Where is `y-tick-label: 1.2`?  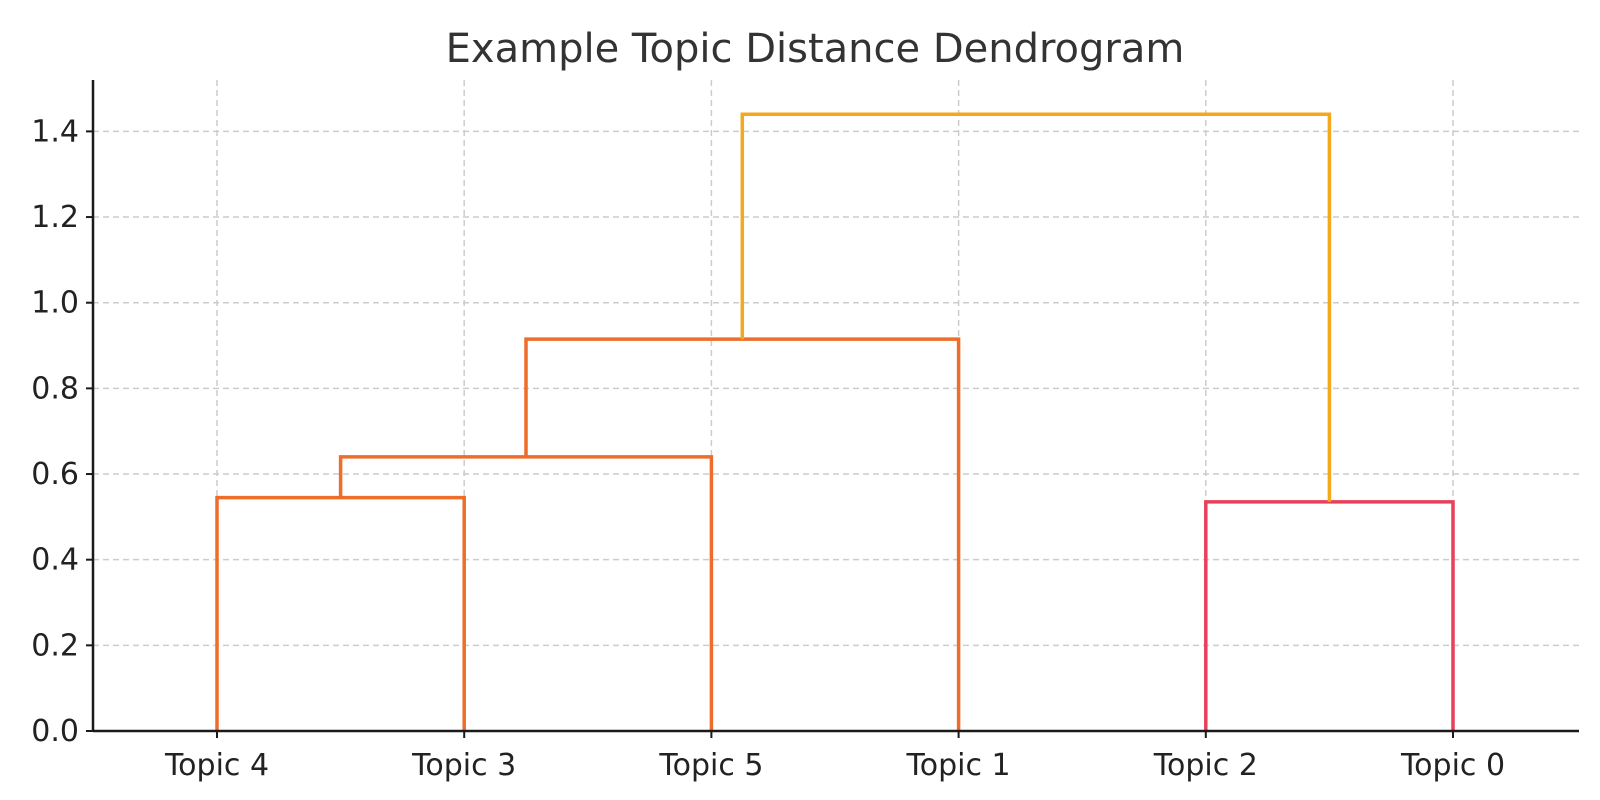
y-tick-label: 1.2 is located at coordinates (55, 217).